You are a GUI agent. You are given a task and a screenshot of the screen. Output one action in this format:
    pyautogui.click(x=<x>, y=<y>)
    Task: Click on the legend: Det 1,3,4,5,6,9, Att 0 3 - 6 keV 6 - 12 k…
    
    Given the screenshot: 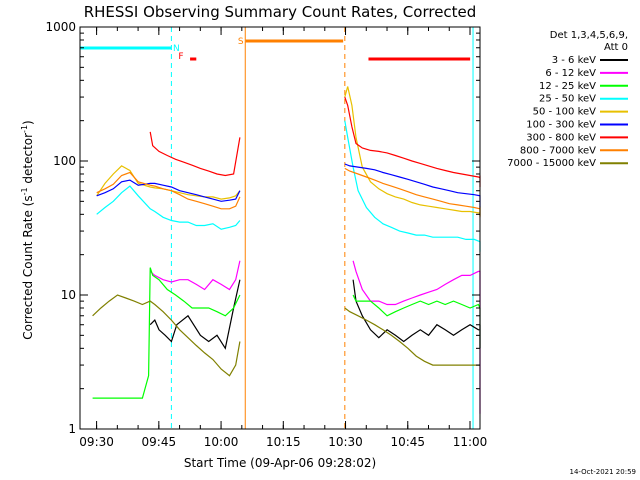 What is the action you would take?
    pyautogui.click(x=567, y=99)
    